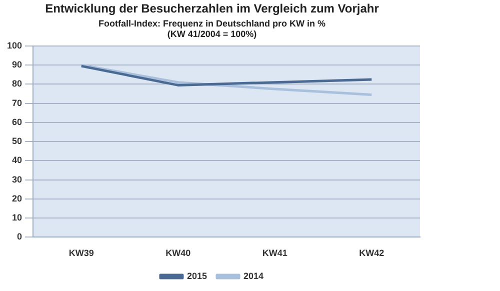 This screenshot has width=500, height=291. I want to click on x-tick-label: KW40, so click(178, 253).